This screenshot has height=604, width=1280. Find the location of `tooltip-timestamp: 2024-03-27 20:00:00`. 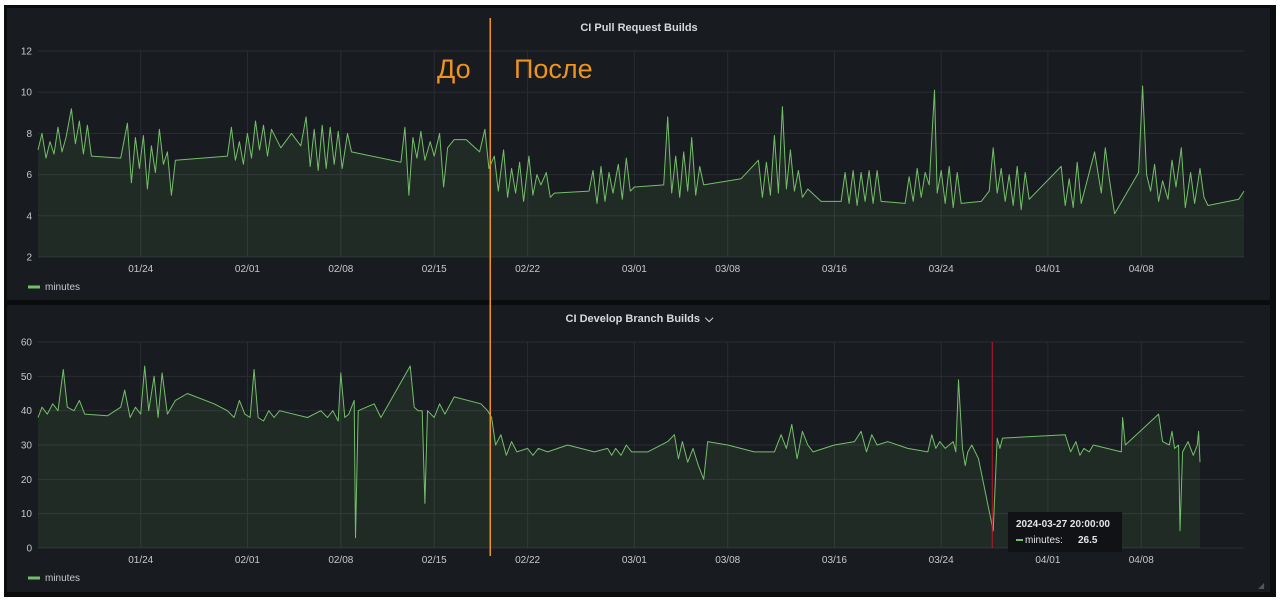

tooltip-timestamp: 2024-03-27 20:00:00 is located at coordinates (1063, 524).